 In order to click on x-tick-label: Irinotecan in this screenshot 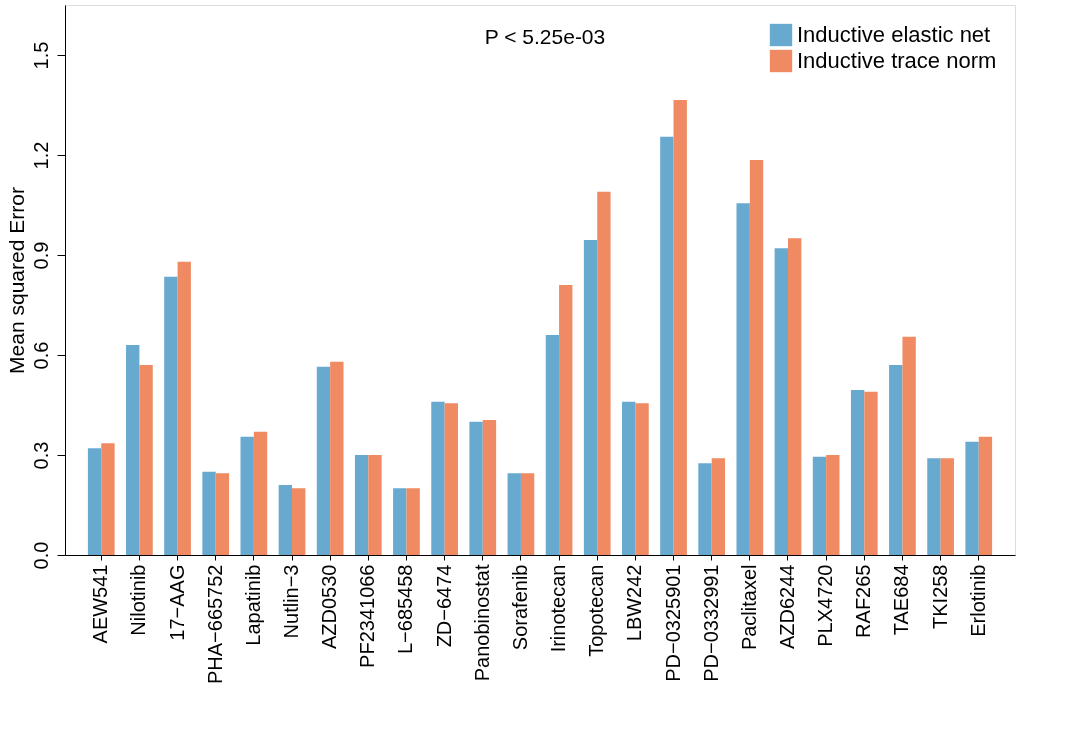, I will do `click(558, 608)`.